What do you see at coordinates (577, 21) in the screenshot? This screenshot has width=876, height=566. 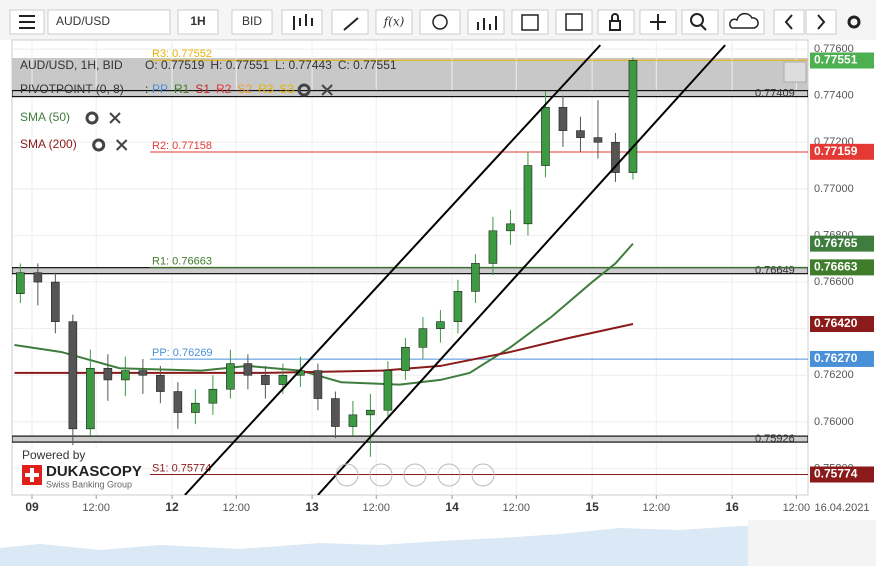 I see `tool-icons` at bounding box center [577, 21].